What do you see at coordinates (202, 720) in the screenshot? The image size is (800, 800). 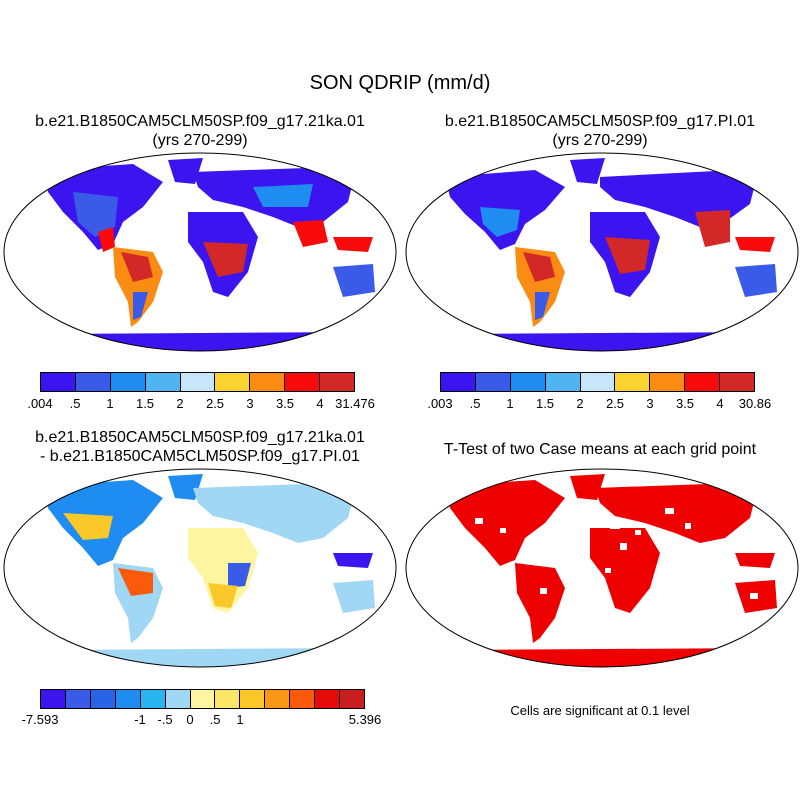 I see `colorbar-labels-bottom-left: -7.593 -1 -.5 0 .5 1 5.396` at bounding box center [202, 720].